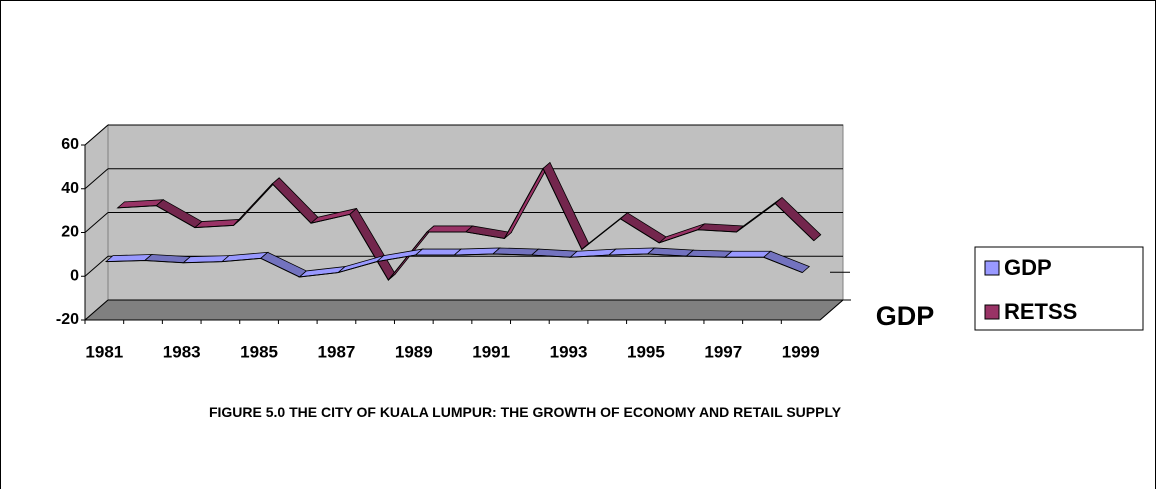 Image resolution: width=1156 pixels, height=489 pixels. Describe the element at coordinates (1059, 288) in the screenshot. I see `legend-box` at that location.